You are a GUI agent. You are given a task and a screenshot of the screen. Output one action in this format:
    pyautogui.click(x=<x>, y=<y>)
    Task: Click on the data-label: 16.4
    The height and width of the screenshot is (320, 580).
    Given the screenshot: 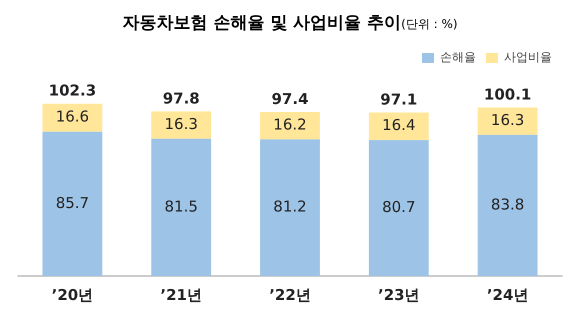 What is the action you would take?
    pyautogui.click(x=399, y=125)
    